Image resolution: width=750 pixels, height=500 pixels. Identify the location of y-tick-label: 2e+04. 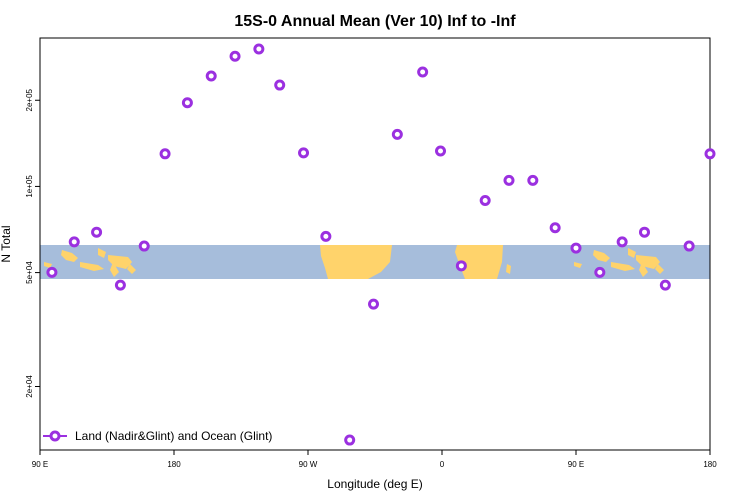
(29, 386).